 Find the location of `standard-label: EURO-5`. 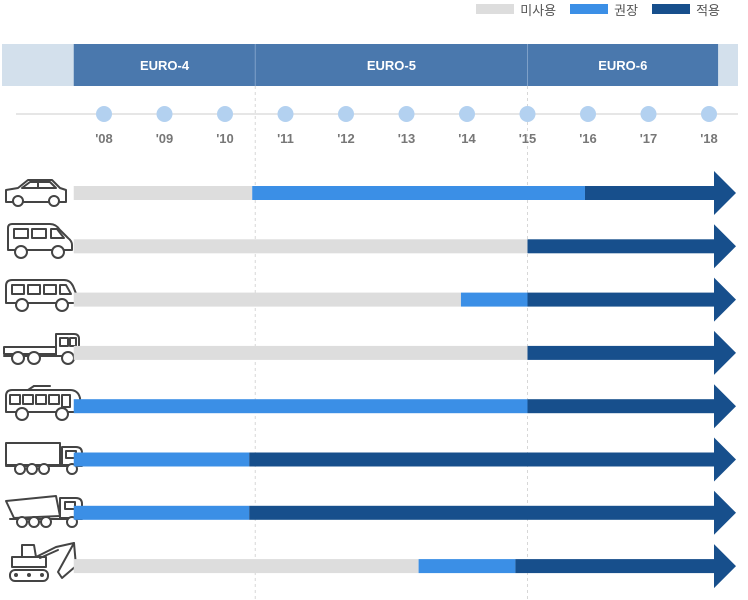

standard-label: EURO-5 is located at coordinates (391, 65).